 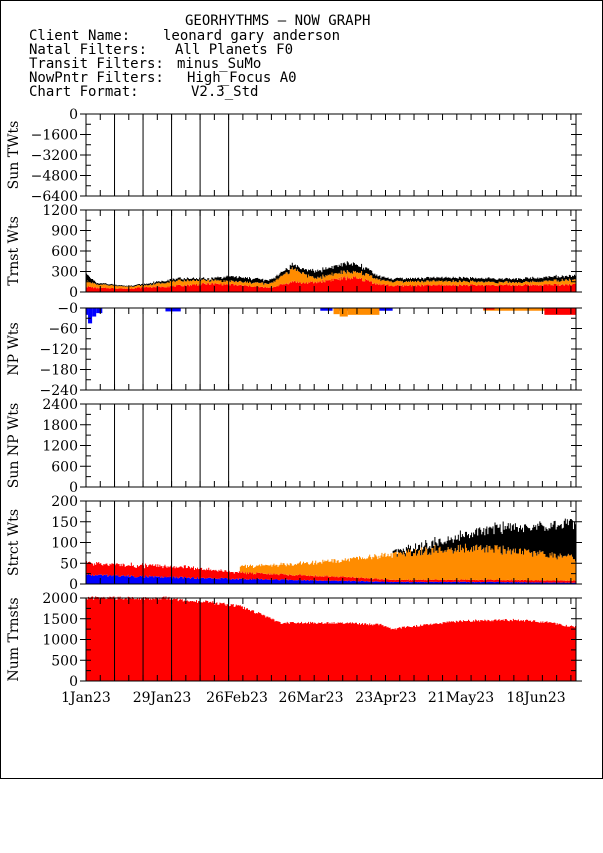 I want to click on y-tick-label: −60, so click(x=63, y=330).